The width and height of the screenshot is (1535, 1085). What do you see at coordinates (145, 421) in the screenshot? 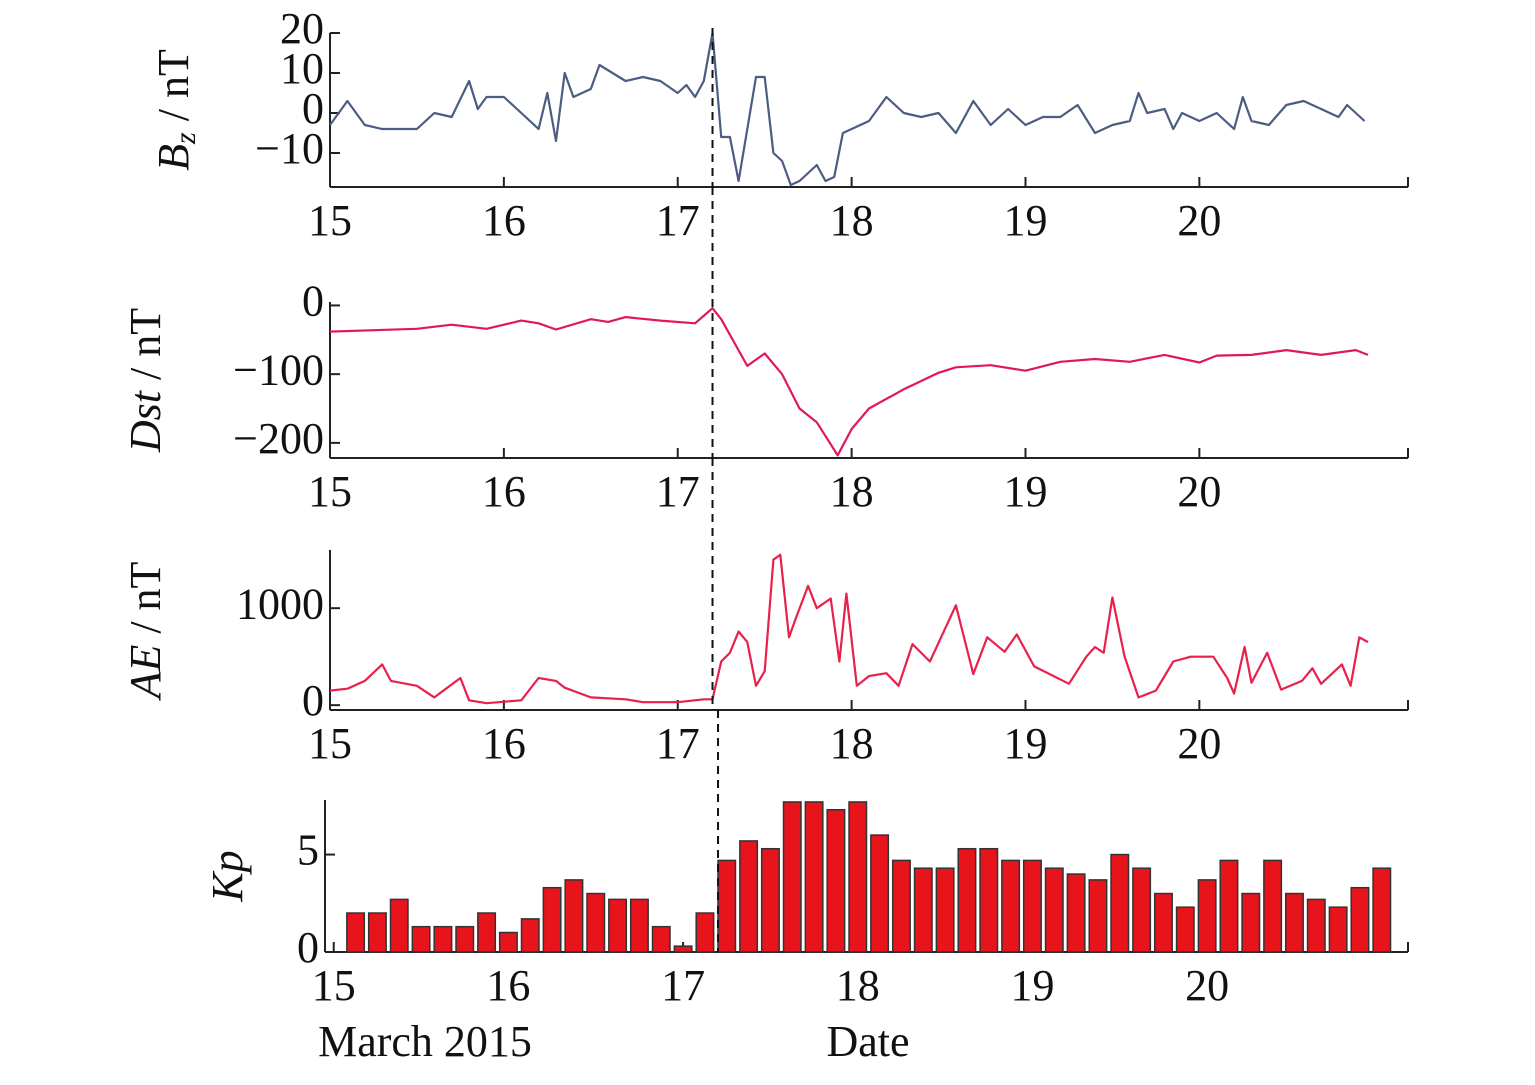
I see `y-label-symbol: Dst` at bounding box center [145, 421].